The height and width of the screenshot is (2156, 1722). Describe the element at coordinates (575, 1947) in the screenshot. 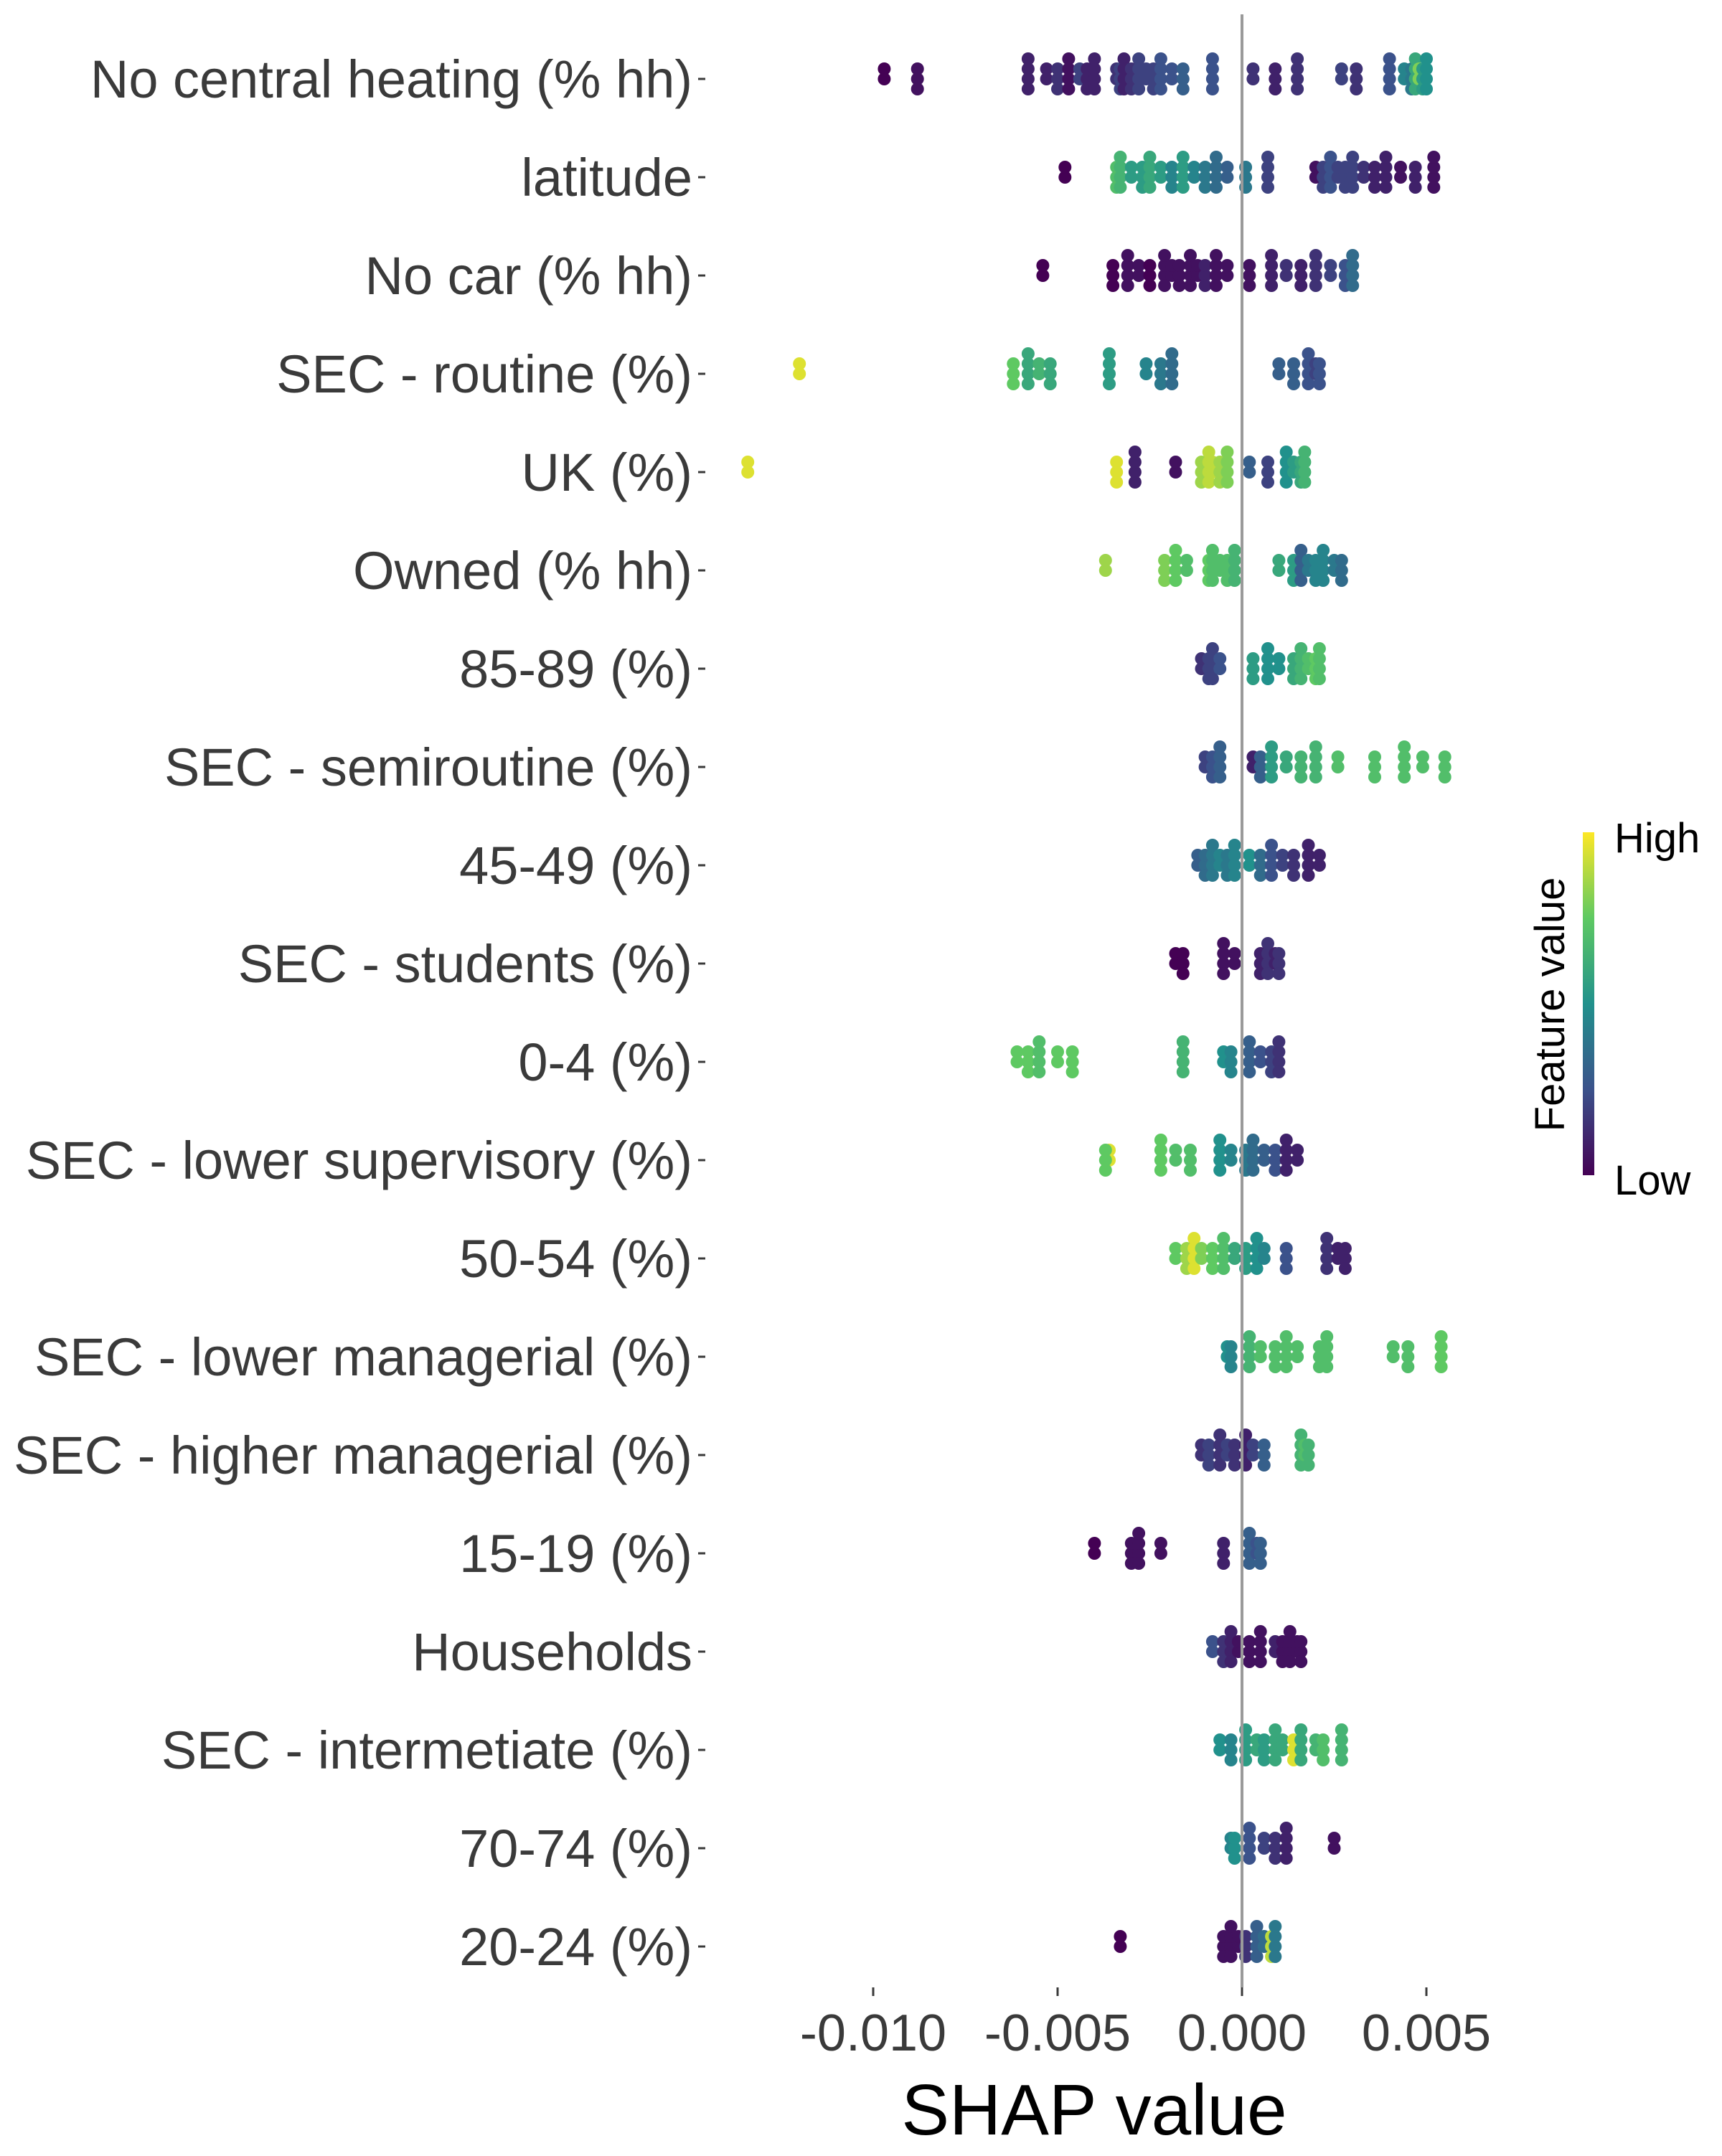

I see `feature-label: 20-24 (%)` at that location.